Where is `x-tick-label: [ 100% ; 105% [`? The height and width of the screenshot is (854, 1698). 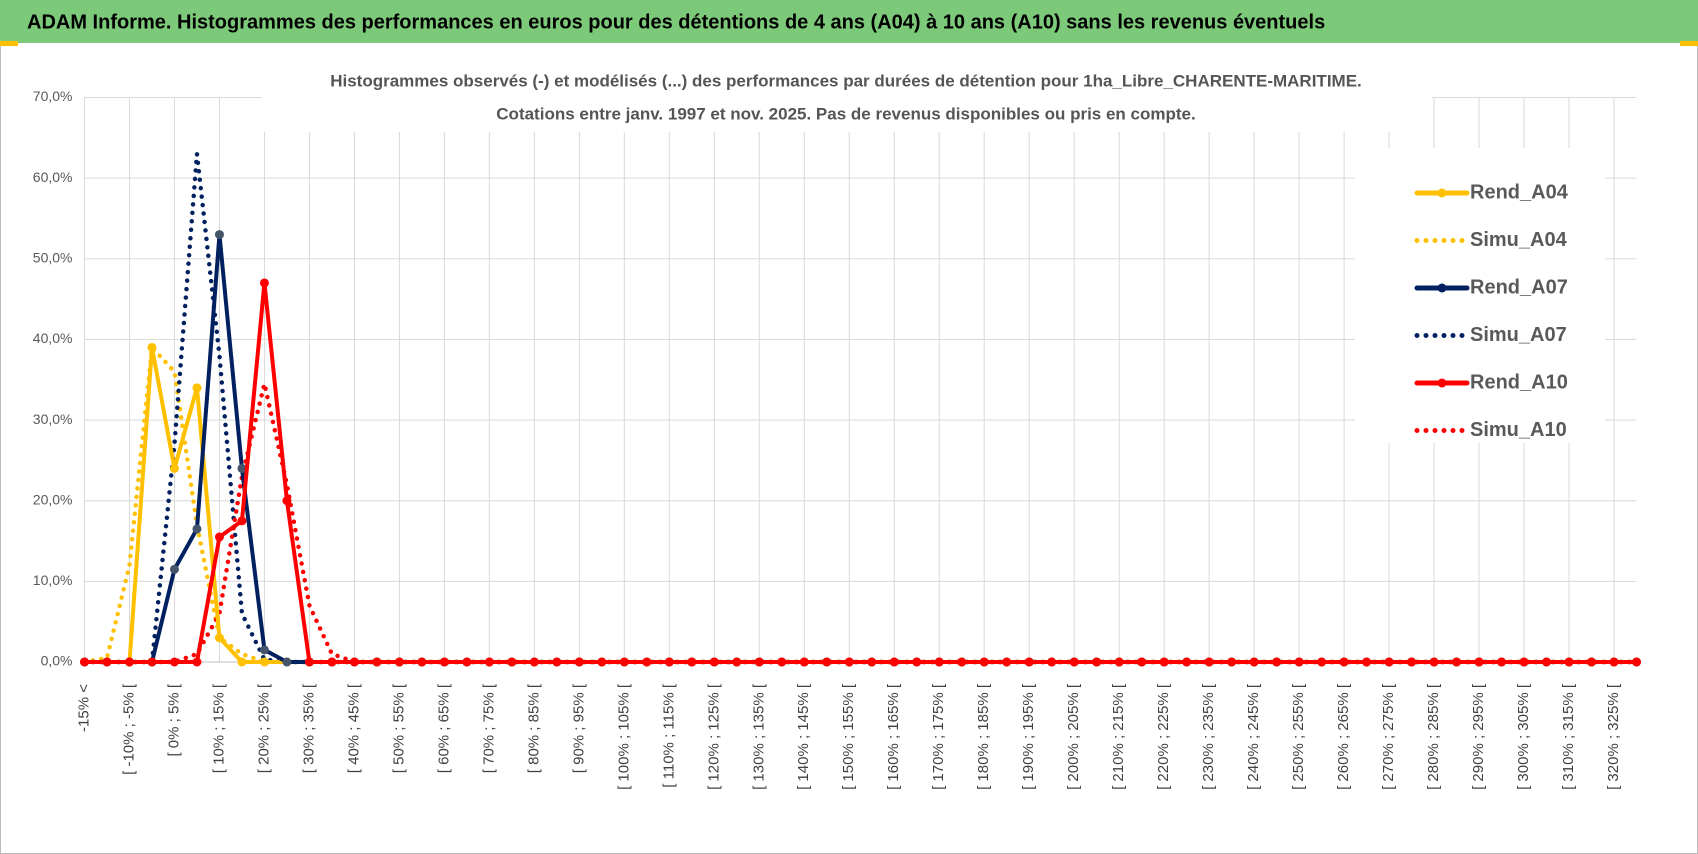
x-tick-label: [ 100% ; 105% [ is located at coordinates (623, 736).